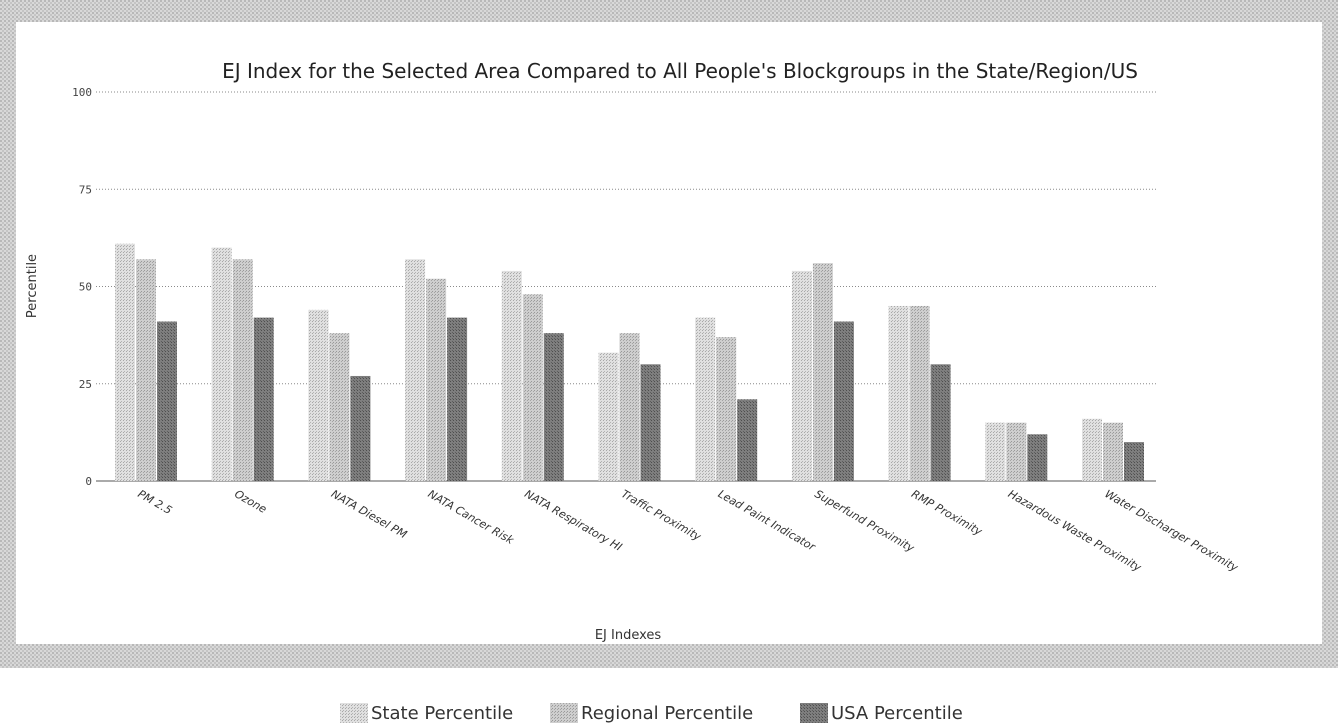  What do you see at coordinates (564, 713) in the screenshot?
I see `legend-swatch-regional` at bounding box center [564, 713].